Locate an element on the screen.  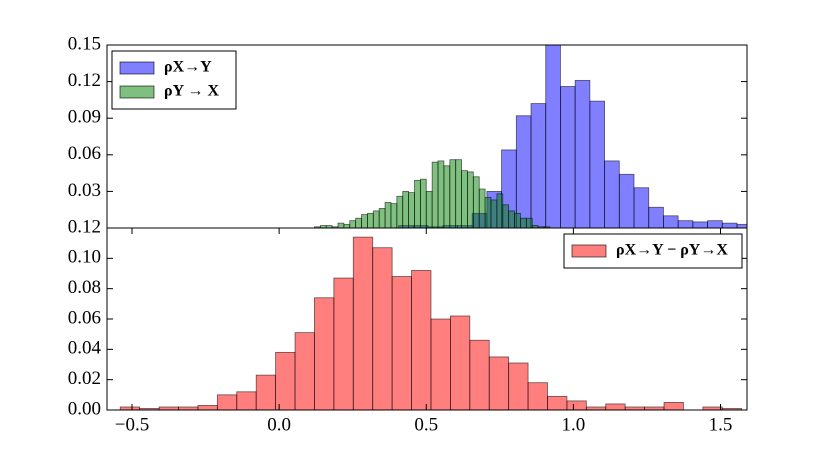
x-tick-label: −0.5 is located at coordinates (132, 424).